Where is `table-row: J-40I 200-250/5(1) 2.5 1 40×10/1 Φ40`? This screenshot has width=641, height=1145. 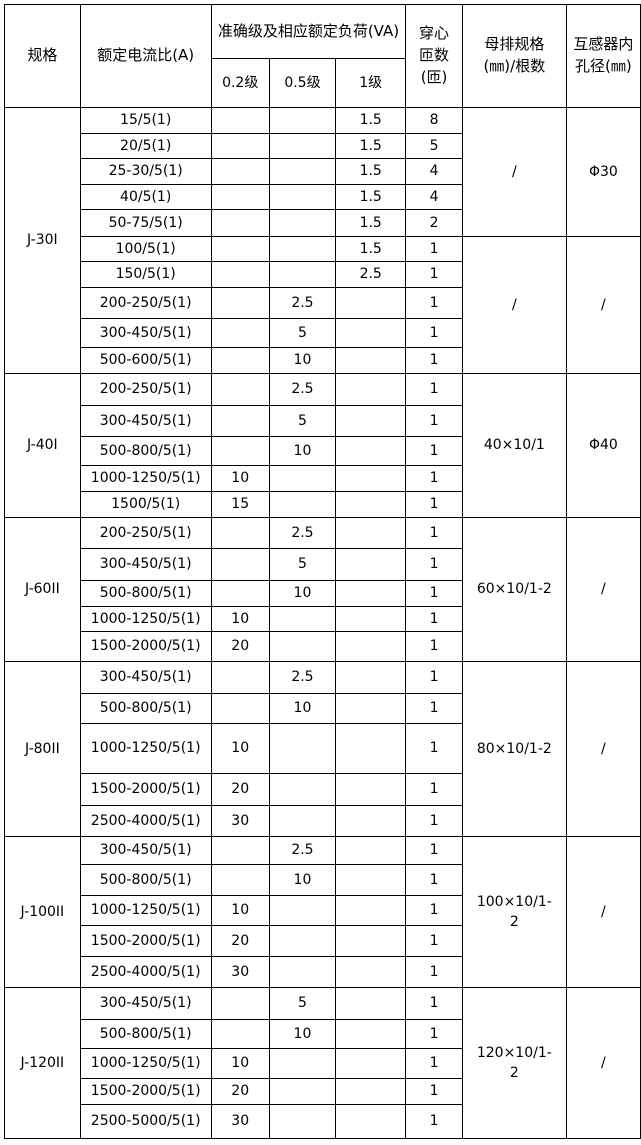 table-row: J-40I 200-250/5(1) 2.5 1 40×10/1 Φ40 is located at coordinates (322, 445).